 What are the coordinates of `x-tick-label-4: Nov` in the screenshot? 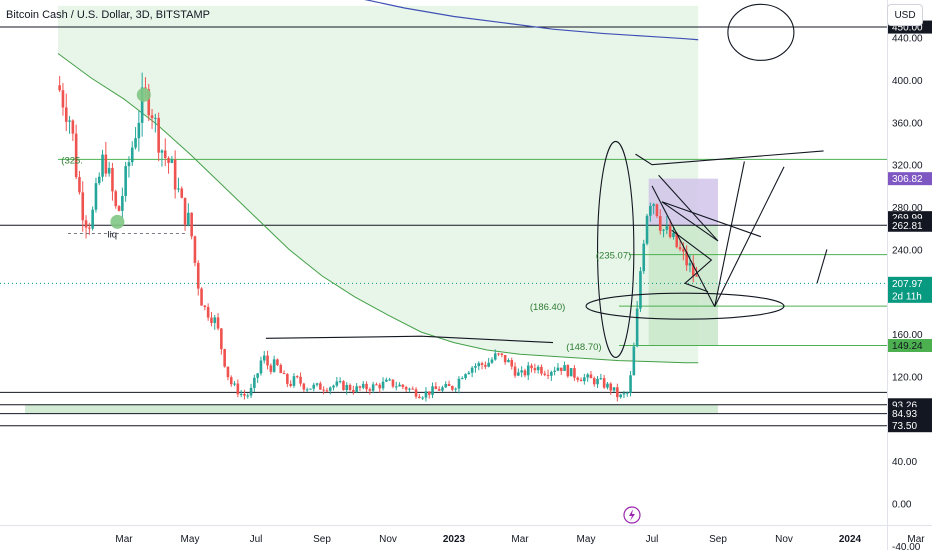 It's located at (388, 539).